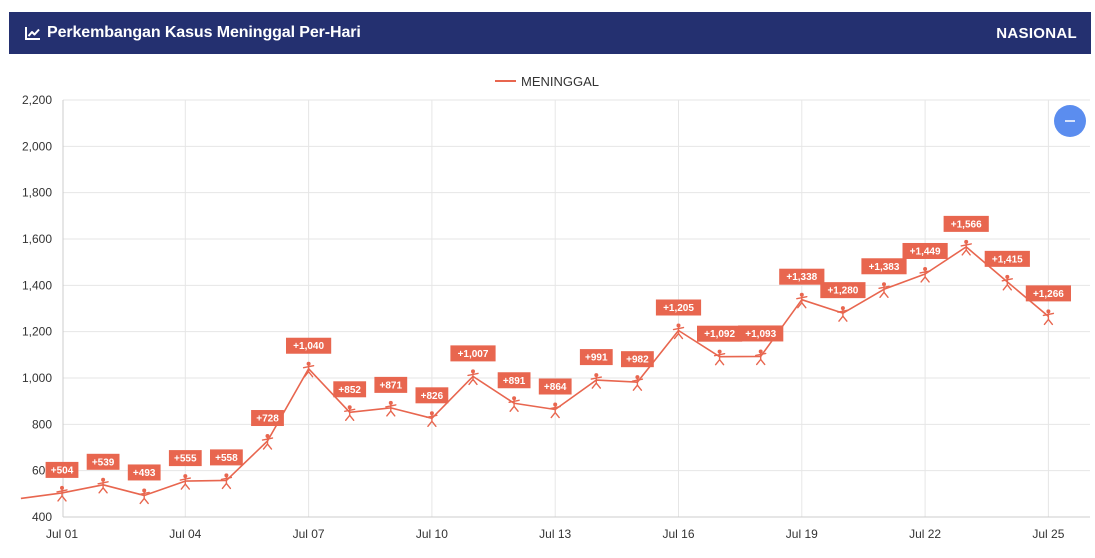 Image resolution: width=1095 pixels, height=558 pixels. What do you see at coordinates (37, 285) in the screenshot?
I see `y-tick-label: 1,400` at bounding box center [37, 285].